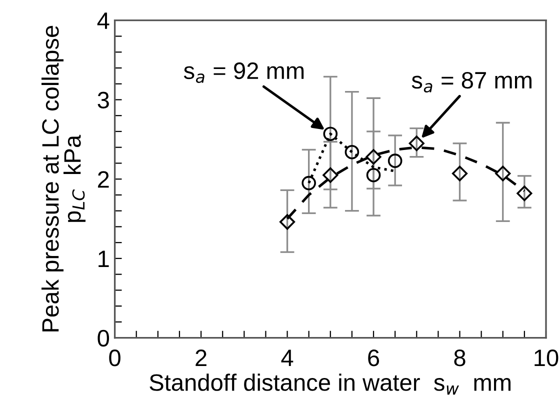  What do you see at coordinates (330, 384) in the screenshot?
I see `x-axis-title: Standoff distance in water s$_{w}$ mm` at bounding box center [330, 384].